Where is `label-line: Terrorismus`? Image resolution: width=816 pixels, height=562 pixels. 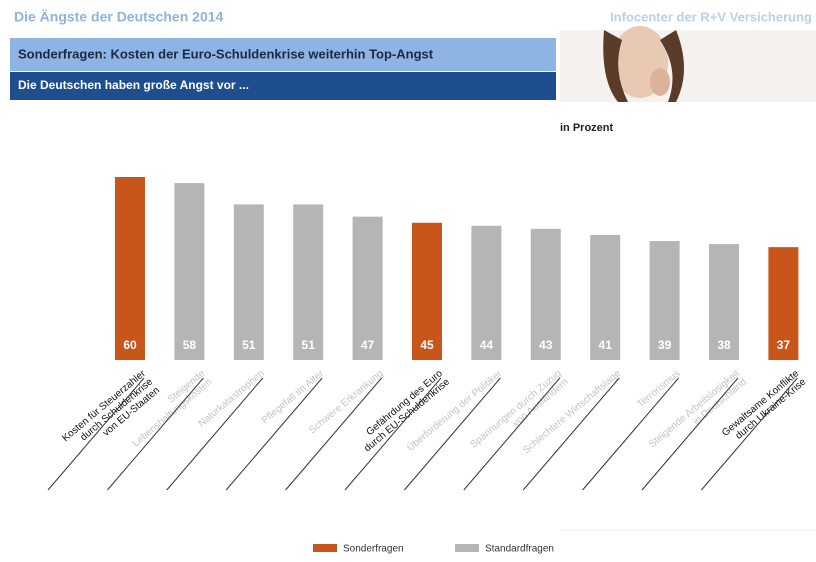
label-line: Terrorismus is located at coordinates (658, 389).